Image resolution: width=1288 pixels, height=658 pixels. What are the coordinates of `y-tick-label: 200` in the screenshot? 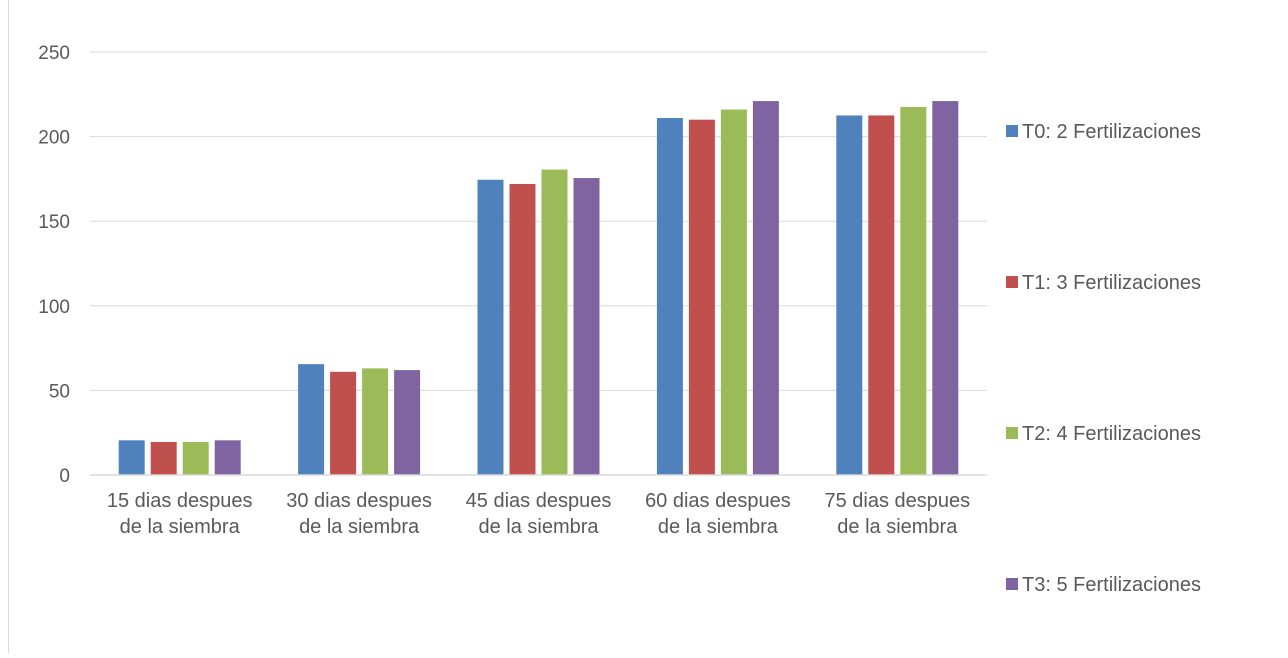 It's located at (54, 138).